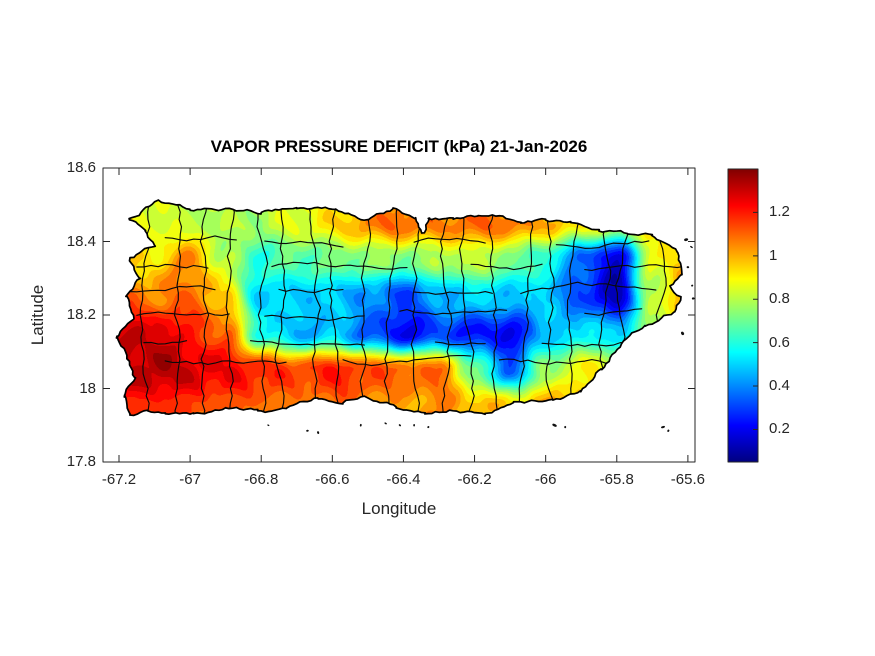 Image resolution: width=875 pixels, height=656 pixels. Describe the element at coordinates (399, 508) in the screenshot. I see `x-axis-label: Longitude` at that location.